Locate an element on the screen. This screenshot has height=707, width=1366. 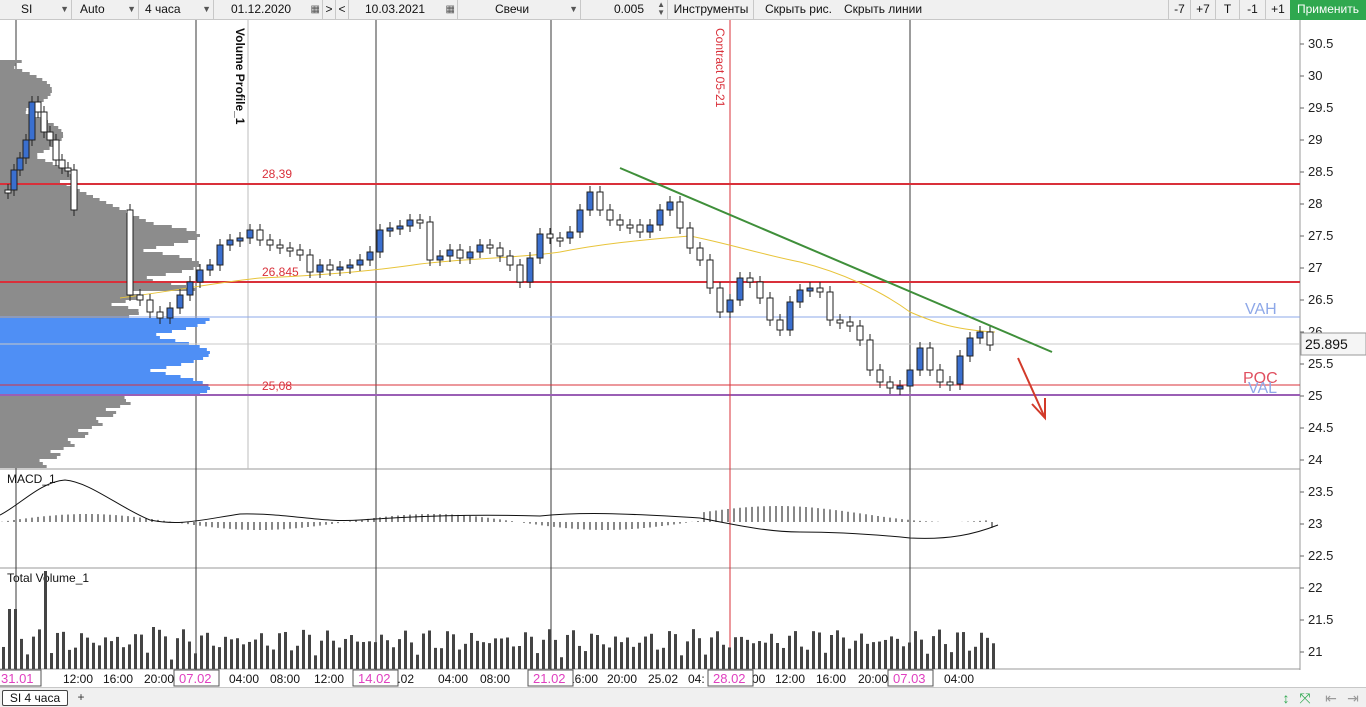
scroll-left-icon: ⇤ is located at coordinates (1331, 698).